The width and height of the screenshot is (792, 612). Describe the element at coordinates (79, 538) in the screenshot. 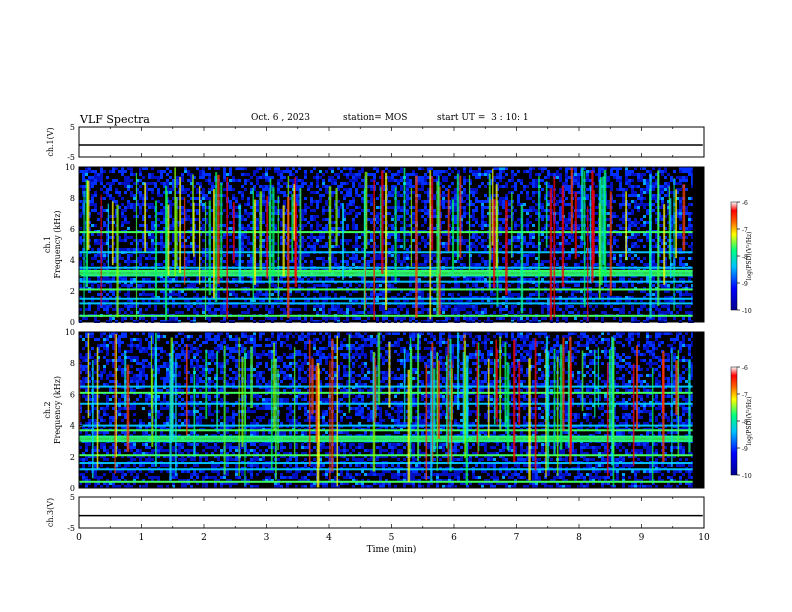

I see `xtick-label: 0` at that location.